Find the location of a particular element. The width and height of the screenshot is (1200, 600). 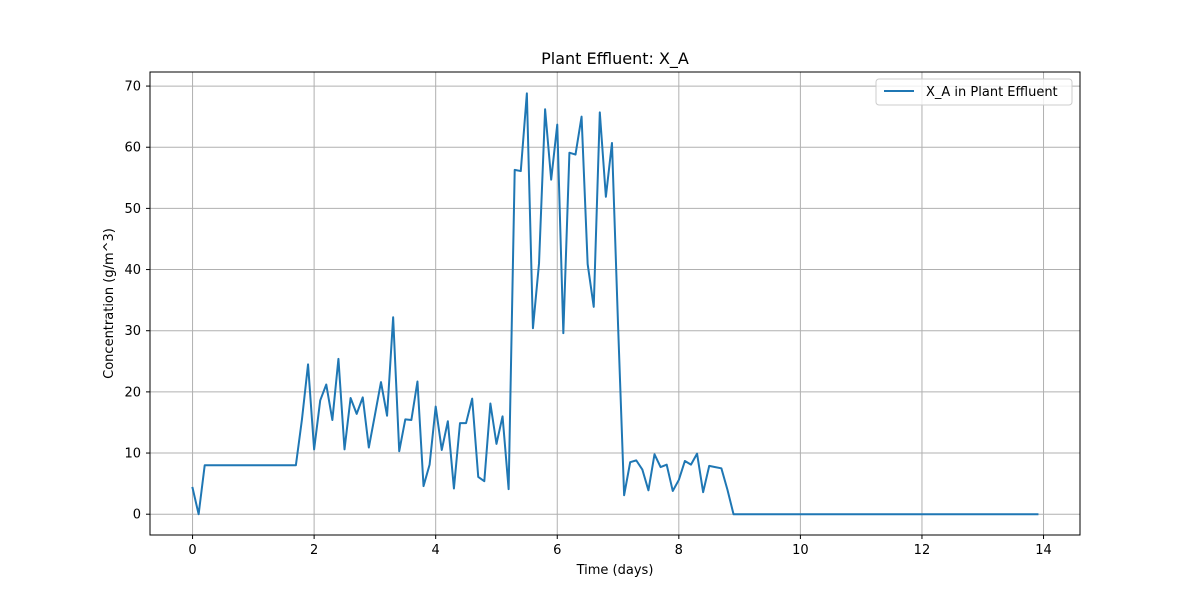

chart-title: Plant Effluent: X_A is located at coordinates (615, 59).